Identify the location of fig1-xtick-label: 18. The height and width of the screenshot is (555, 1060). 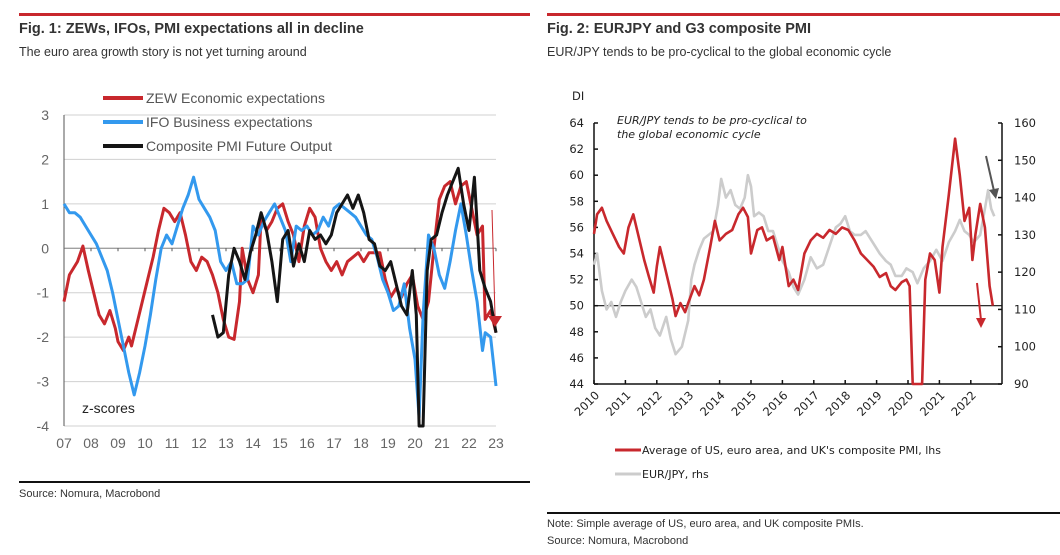
(361, 443).